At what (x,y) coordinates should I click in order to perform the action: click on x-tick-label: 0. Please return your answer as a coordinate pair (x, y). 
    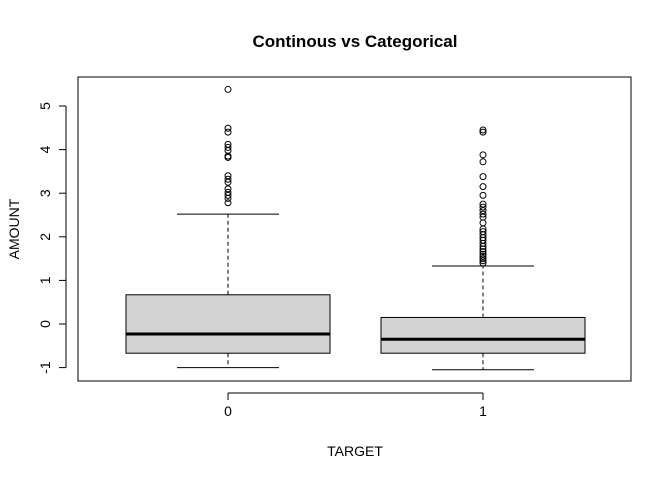
    Looking at the image, I should click on (228, 411).